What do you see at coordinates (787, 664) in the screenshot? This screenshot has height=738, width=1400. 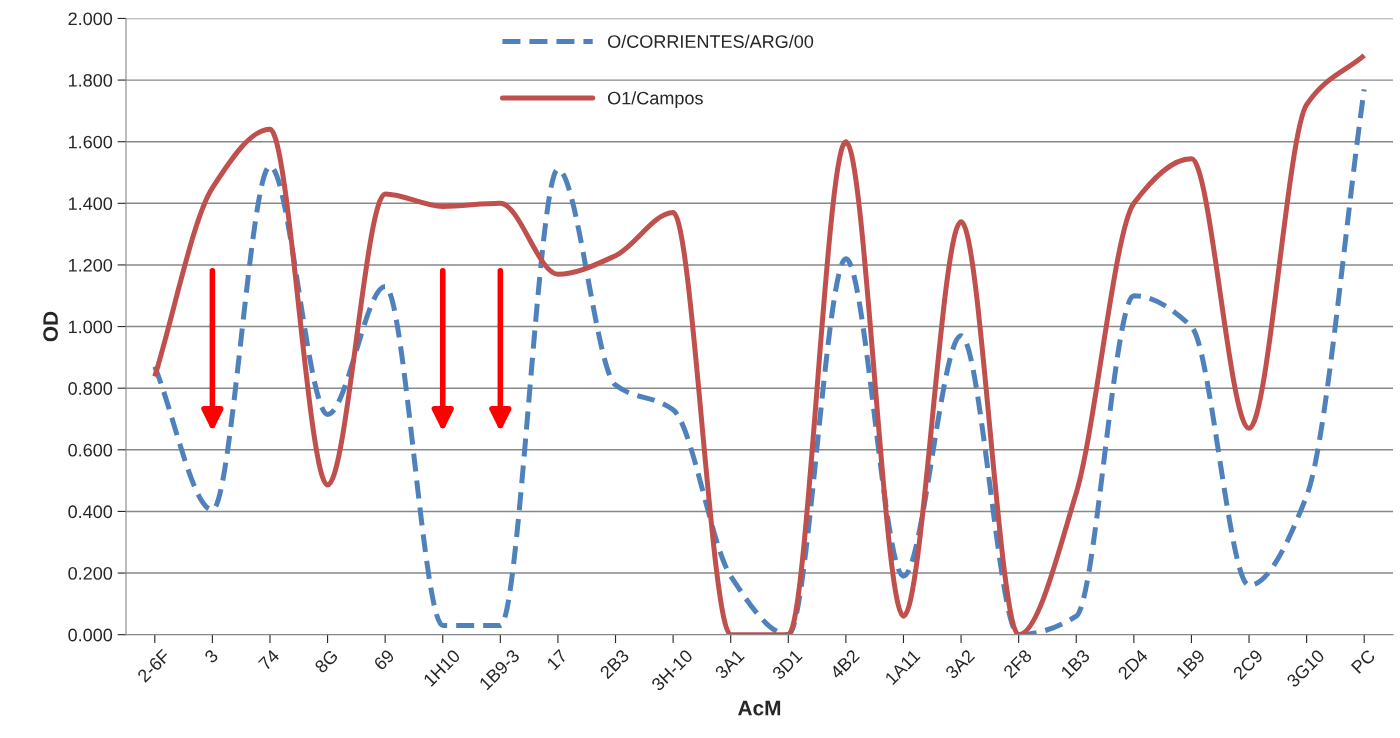 I see `x-tick-label: 3D1` at bounding box center [787, 664].